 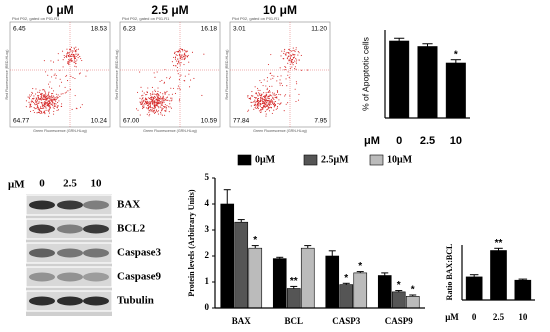 I want to click on plot-frame, so click(x=280, y=74).